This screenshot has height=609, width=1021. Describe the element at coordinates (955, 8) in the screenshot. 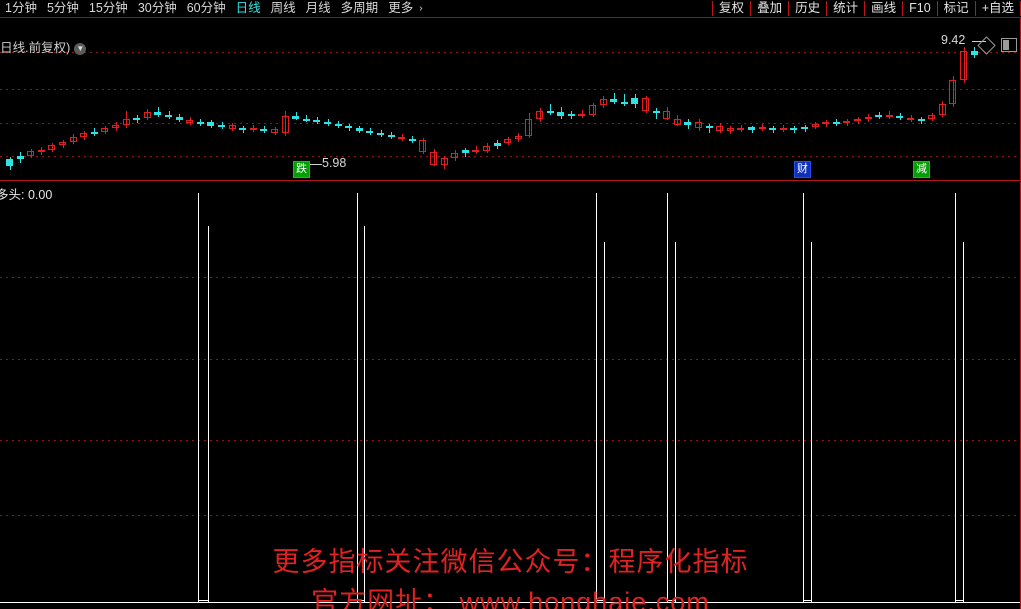

I see `function-button-6: 标记` at that location.